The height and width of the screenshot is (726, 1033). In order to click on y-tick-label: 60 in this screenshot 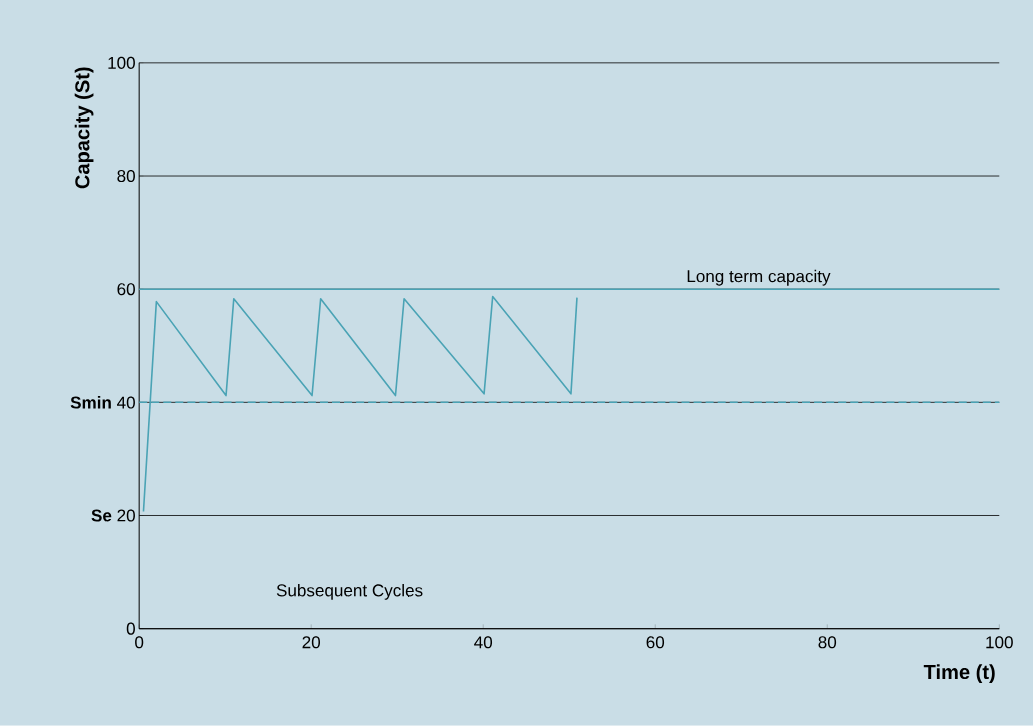, I will do `click(126, 289)`.